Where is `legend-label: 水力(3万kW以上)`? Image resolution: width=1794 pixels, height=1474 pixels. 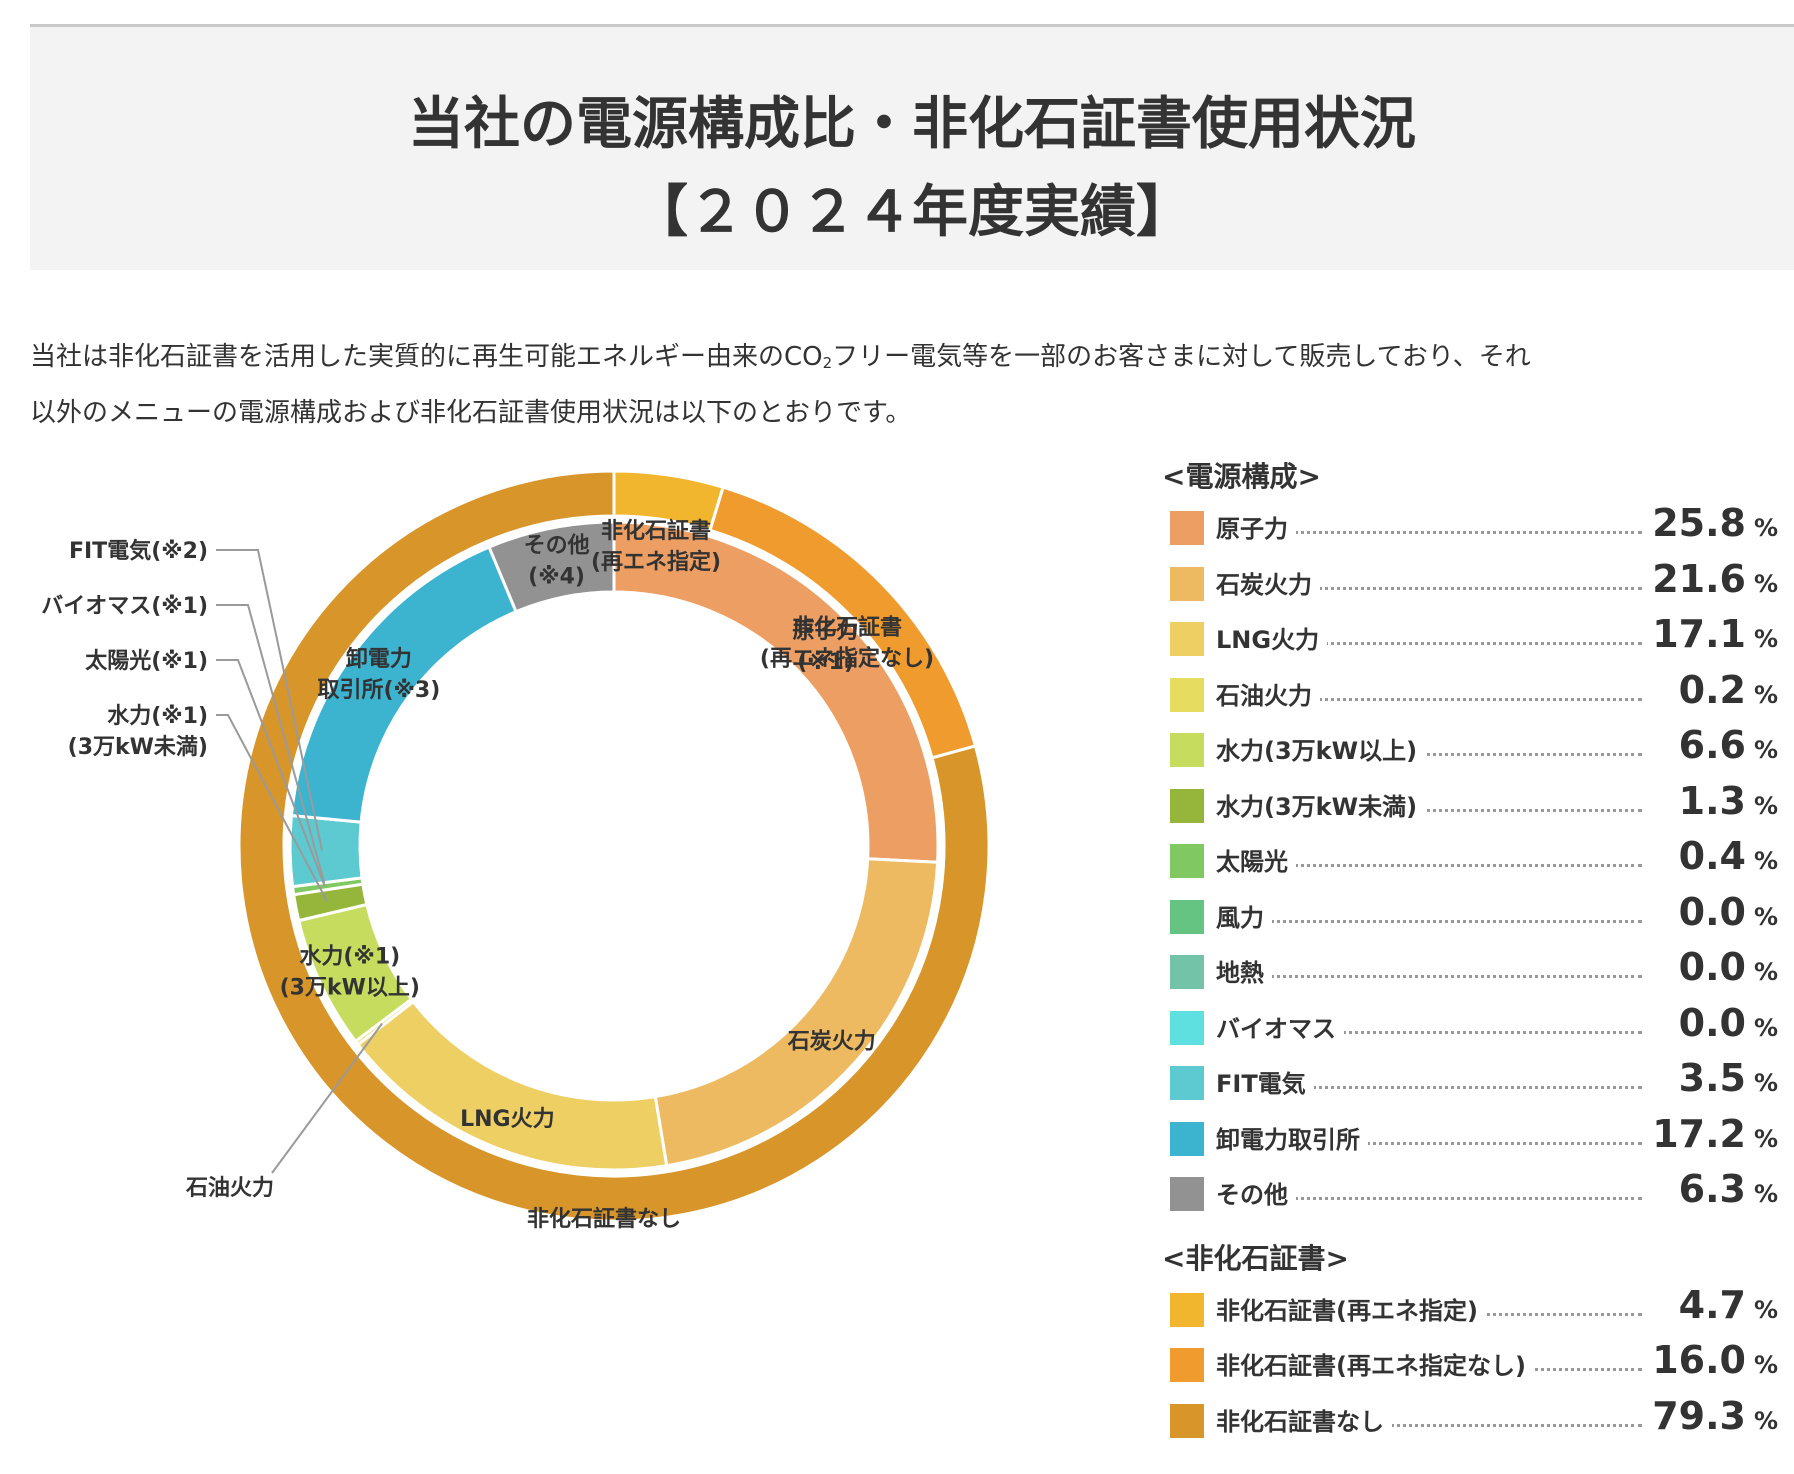 legend-label: 水力(3万kW以上) is located at coordinates (1321, 748).